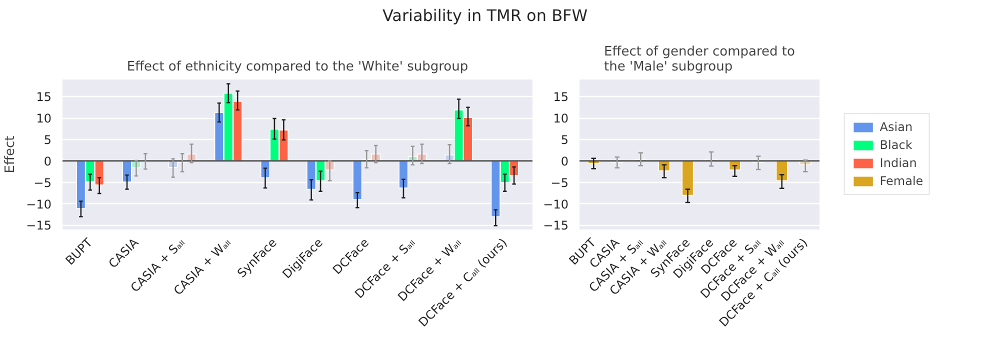 This screenshot has height=364, width=988. I want to click on legend-label: Asian, so click(896, 127).